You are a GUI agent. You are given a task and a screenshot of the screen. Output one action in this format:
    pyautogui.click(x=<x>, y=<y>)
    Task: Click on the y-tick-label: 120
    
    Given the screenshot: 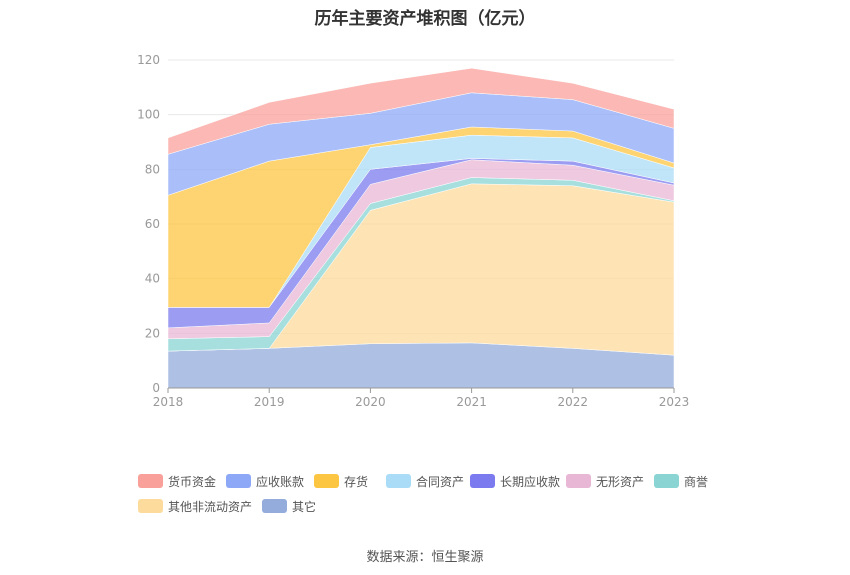 What is the action you would take?
    pyautogui.click(x=148, y=60)
    